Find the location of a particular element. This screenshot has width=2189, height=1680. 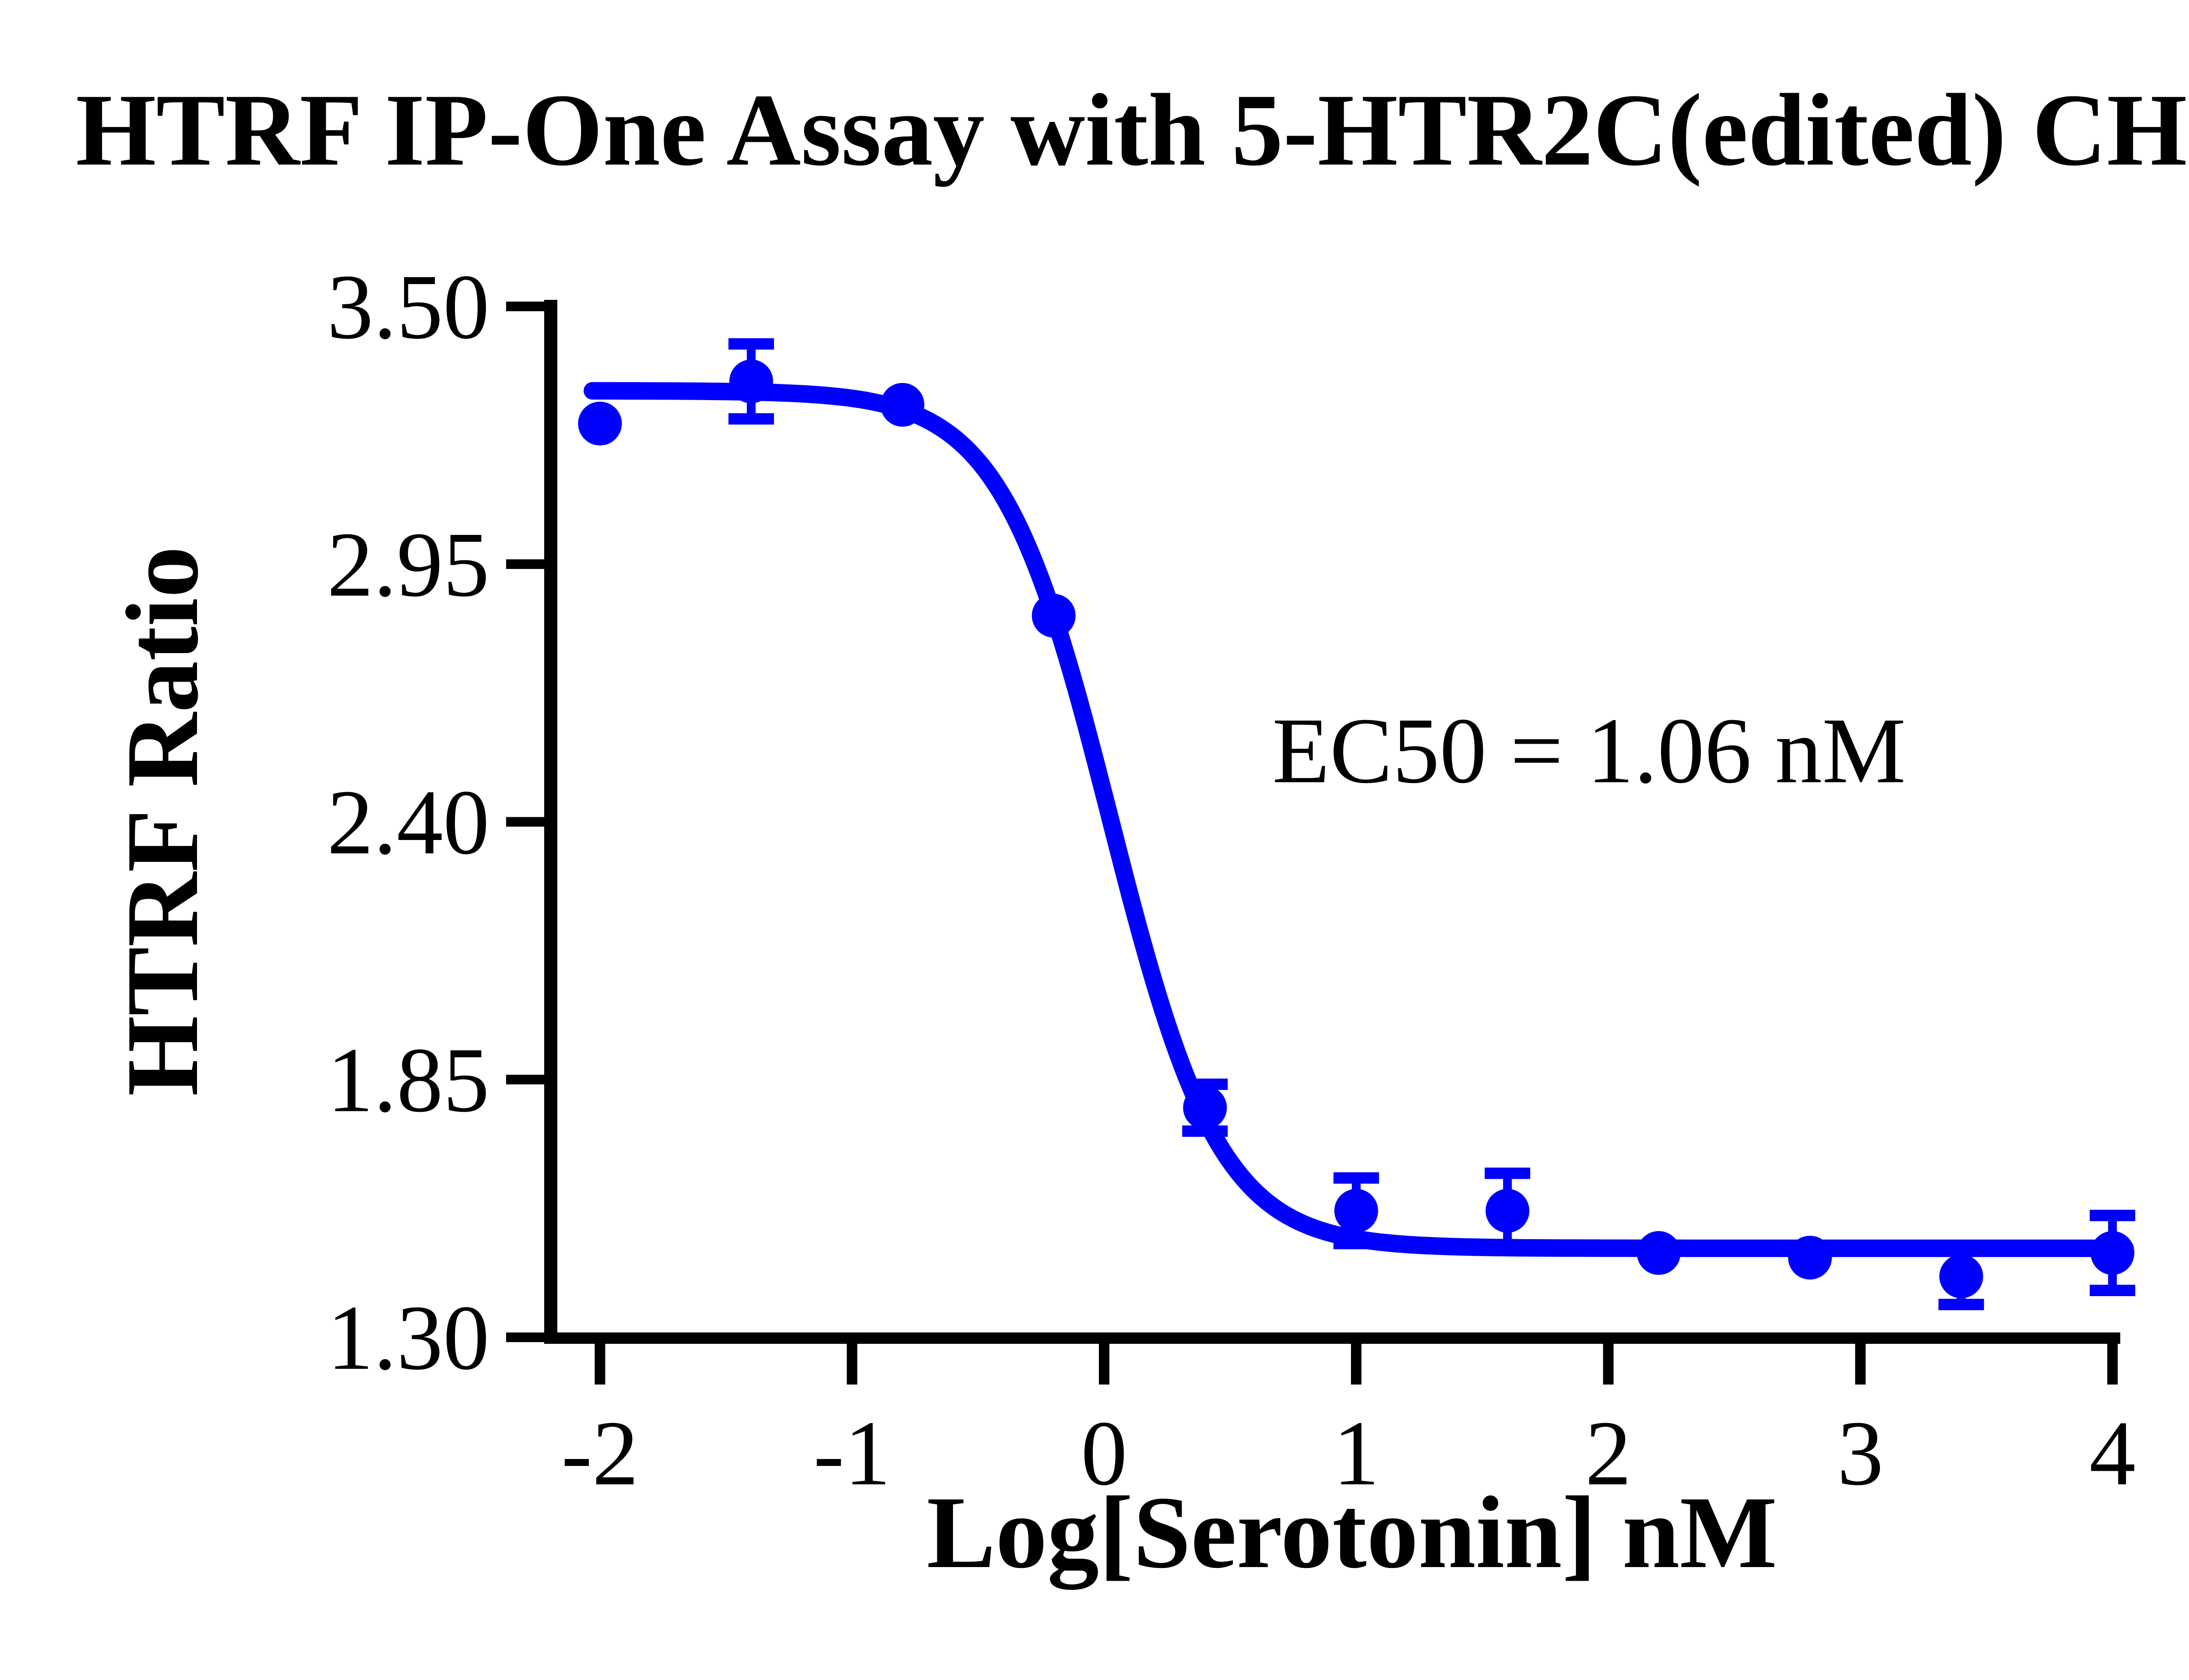

y-axis-ticks is located at coordinates (525, 822).